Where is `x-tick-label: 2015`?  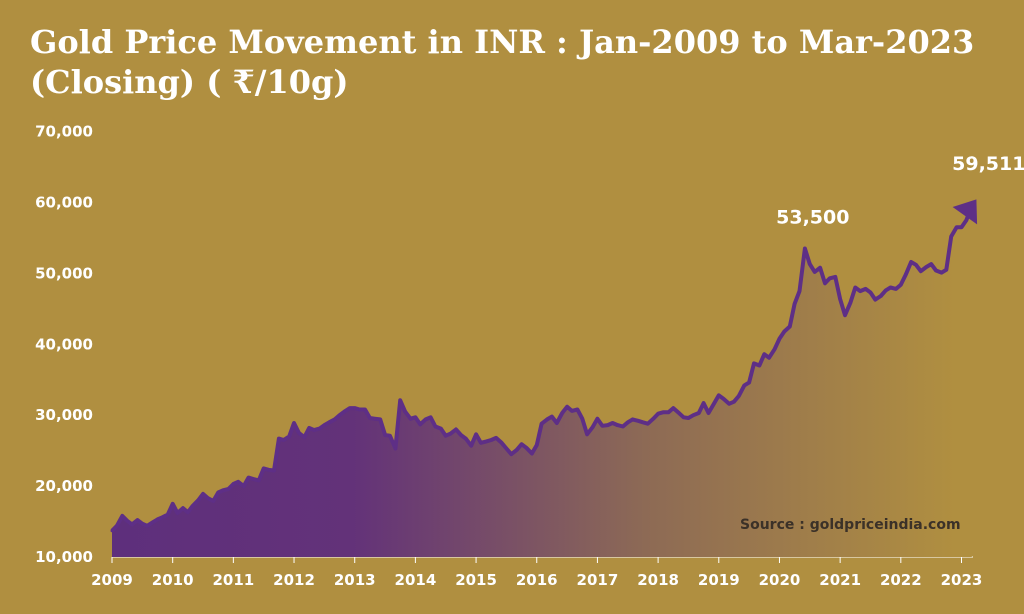
x-tick-label: 2015 is located at coordinates (476, 580).